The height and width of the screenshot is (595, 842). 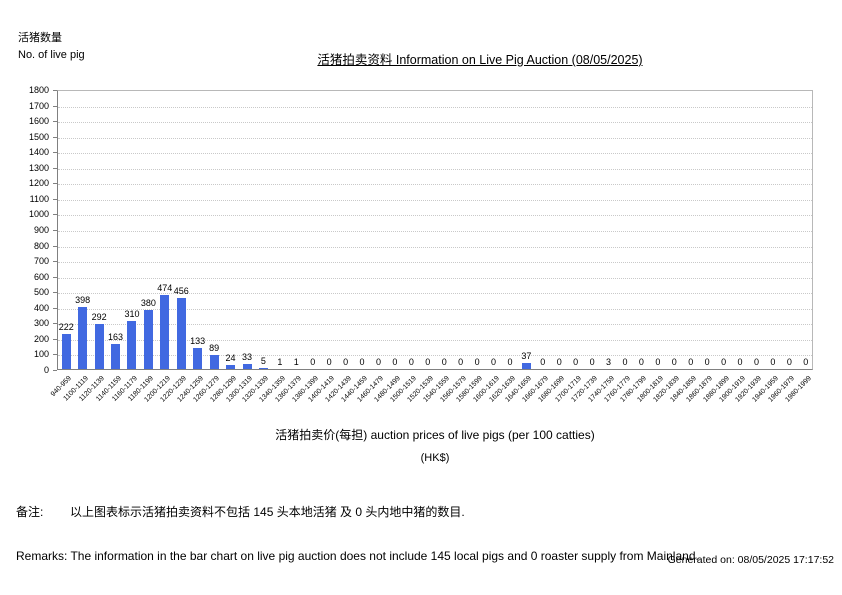 What do you see at coordinates (41, 323) in the screenshot?
I see `y-tick-label: 300` at bounding box center [41, 323].